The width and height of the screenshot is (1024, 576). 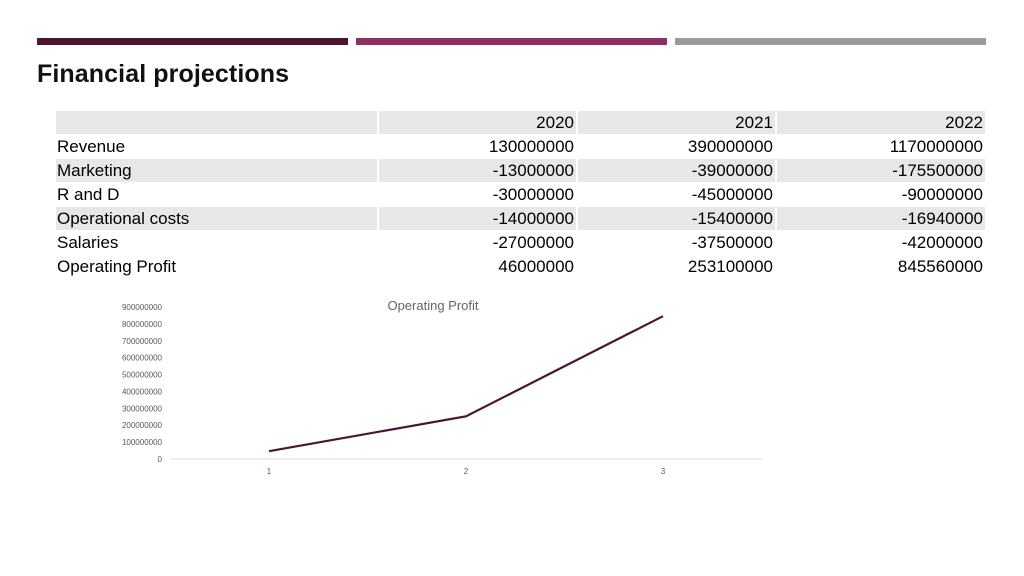 What do you see at coordinates (476, 218) in the screenshot?
I see `table-cell: -14000000` at bounding box center [476, 218].